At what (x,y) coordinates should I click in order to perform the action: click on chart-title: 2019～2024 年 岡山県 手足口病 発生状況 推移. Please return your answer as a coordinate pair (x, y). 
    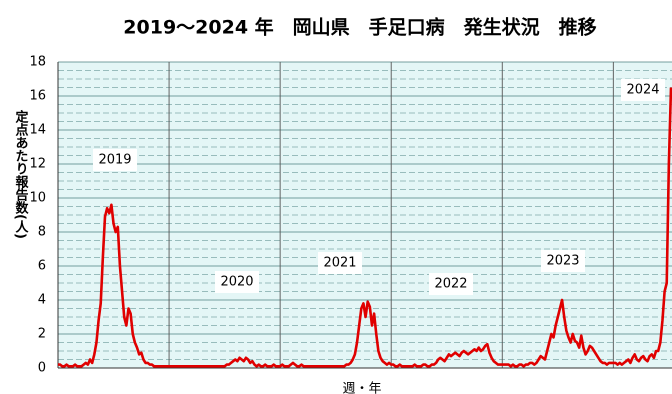
    Looking at the image, I should click on (359, 27).